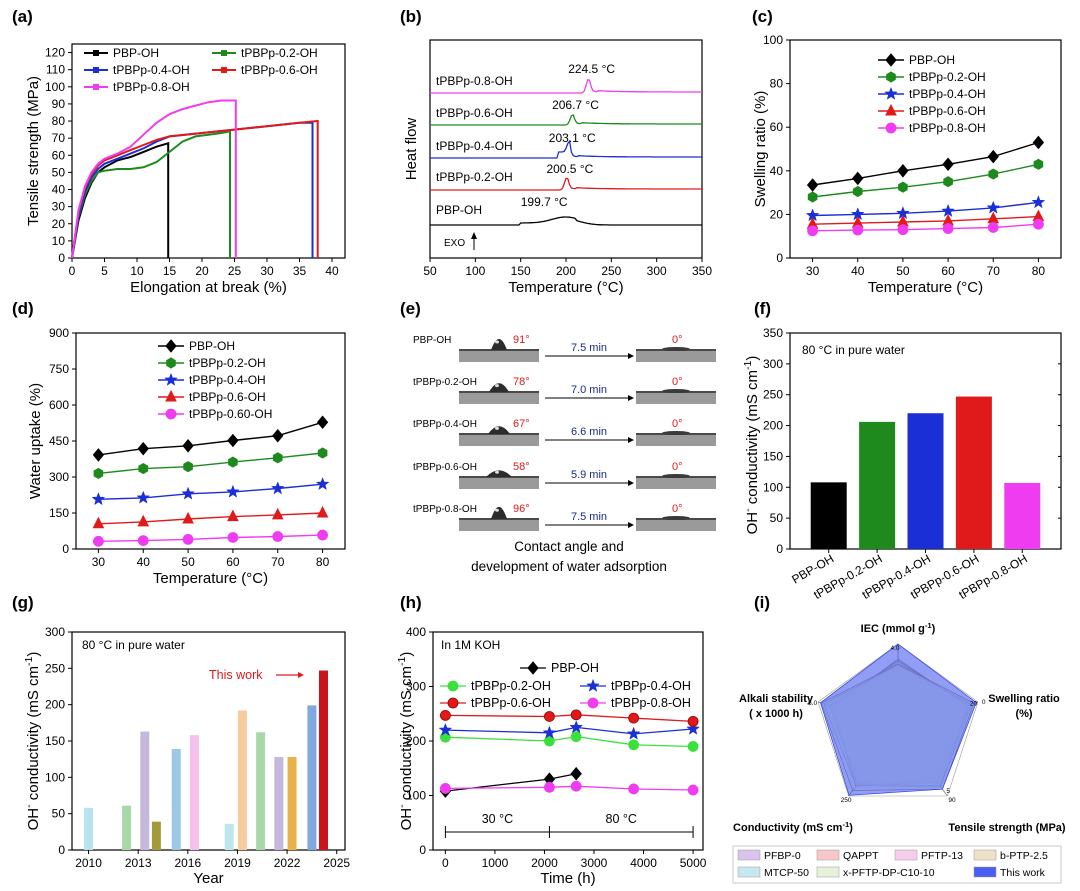  What do you see at coordinates (59, 155) in the screenshot?
I see `y-tick-label: 60` at bounding box center [59, 155].